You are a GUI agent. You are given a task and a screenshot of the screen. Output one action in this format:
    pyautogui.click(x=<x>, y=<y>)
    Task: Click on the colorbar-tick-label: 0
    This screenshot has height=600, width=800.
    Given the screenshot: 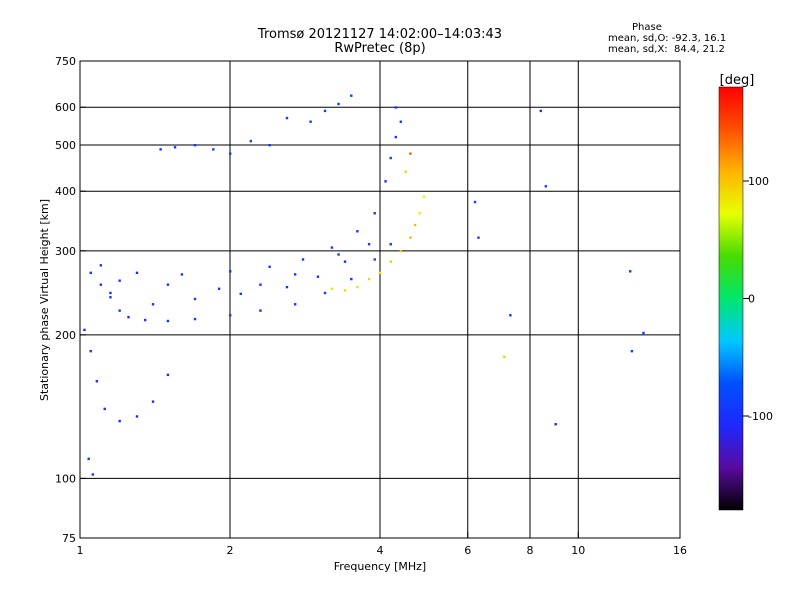 What is the action you would take?
    pyautogui.click(x=751, y=299)
    